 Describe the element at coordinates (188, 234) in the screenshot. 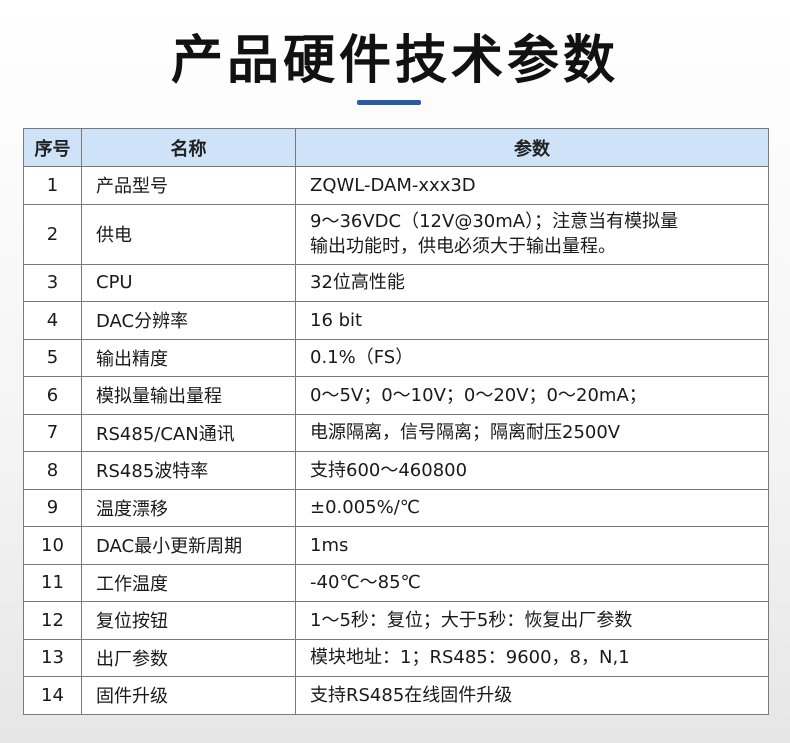

I see `row-name: 供电` at that location.